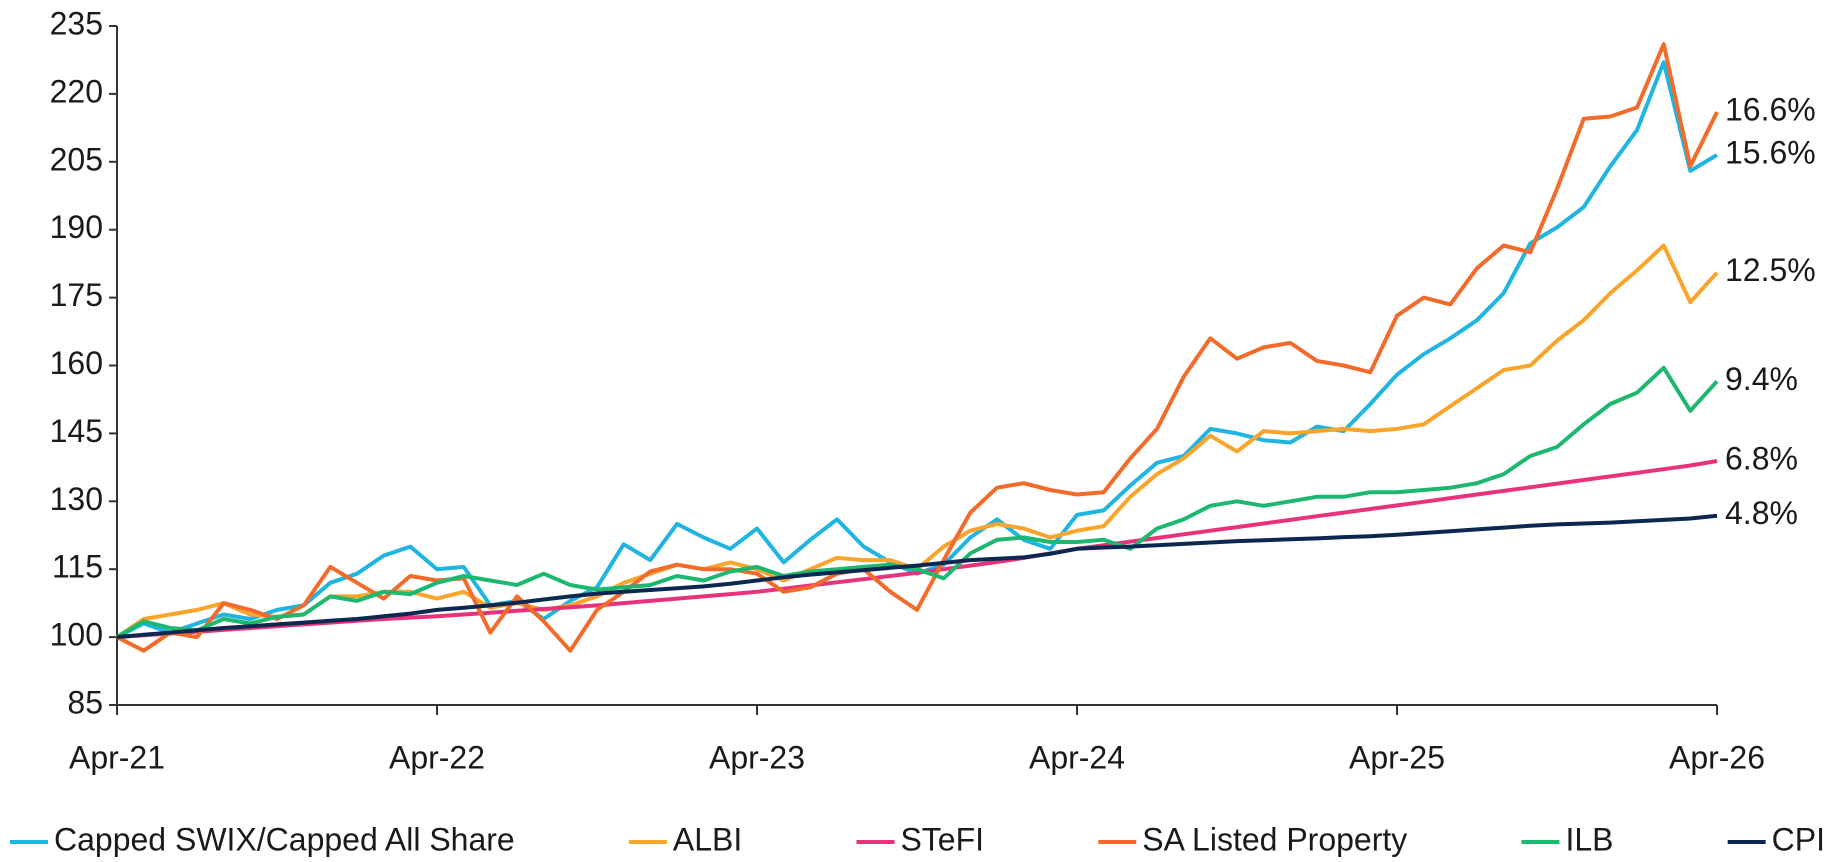  What do you see at coordinates (437, 757) in the screenshot?
I see `x-tick-label: Apr-22` at bounding box center [437, 757].